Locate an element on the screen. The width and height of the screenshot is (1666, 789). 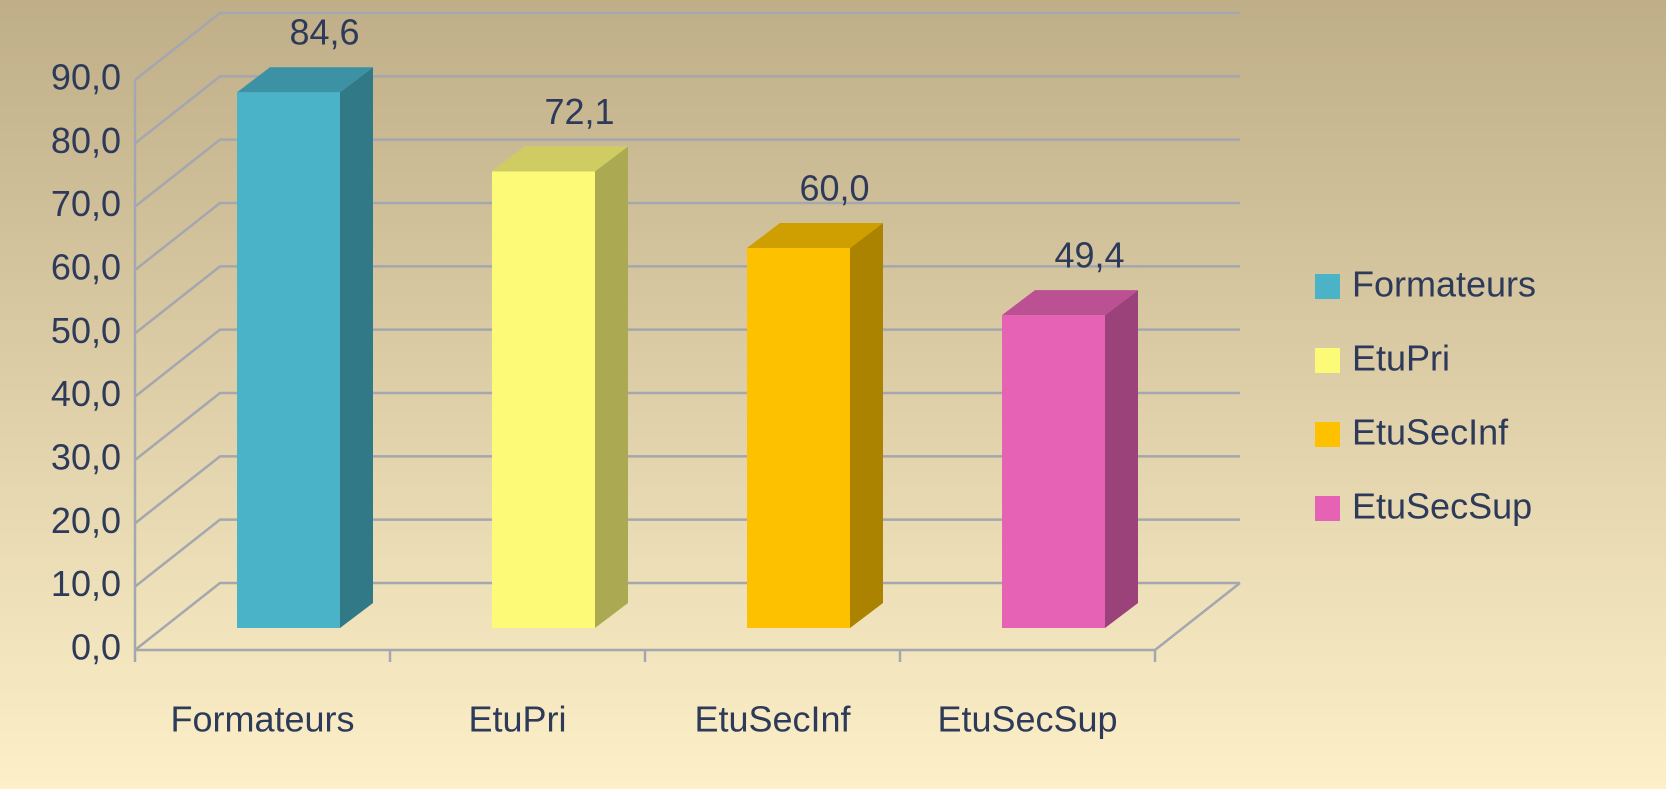
y-tick-label: 80,0 is located at coordinates (86, 140).